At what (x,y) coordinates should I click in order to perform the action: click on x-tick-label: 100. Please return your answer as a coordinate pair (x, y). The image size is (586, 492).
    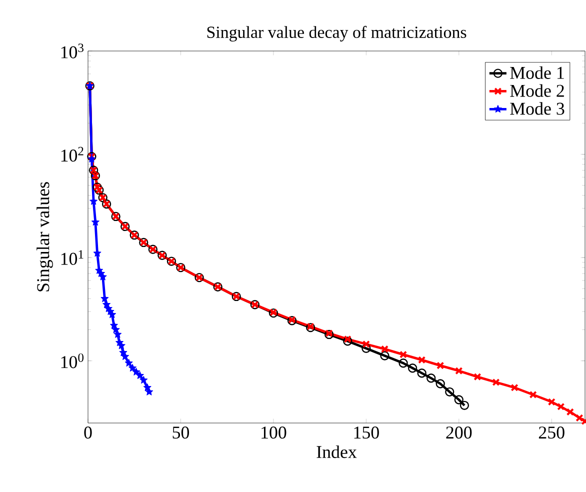
    Looking at the image, I should click on (274, 432).